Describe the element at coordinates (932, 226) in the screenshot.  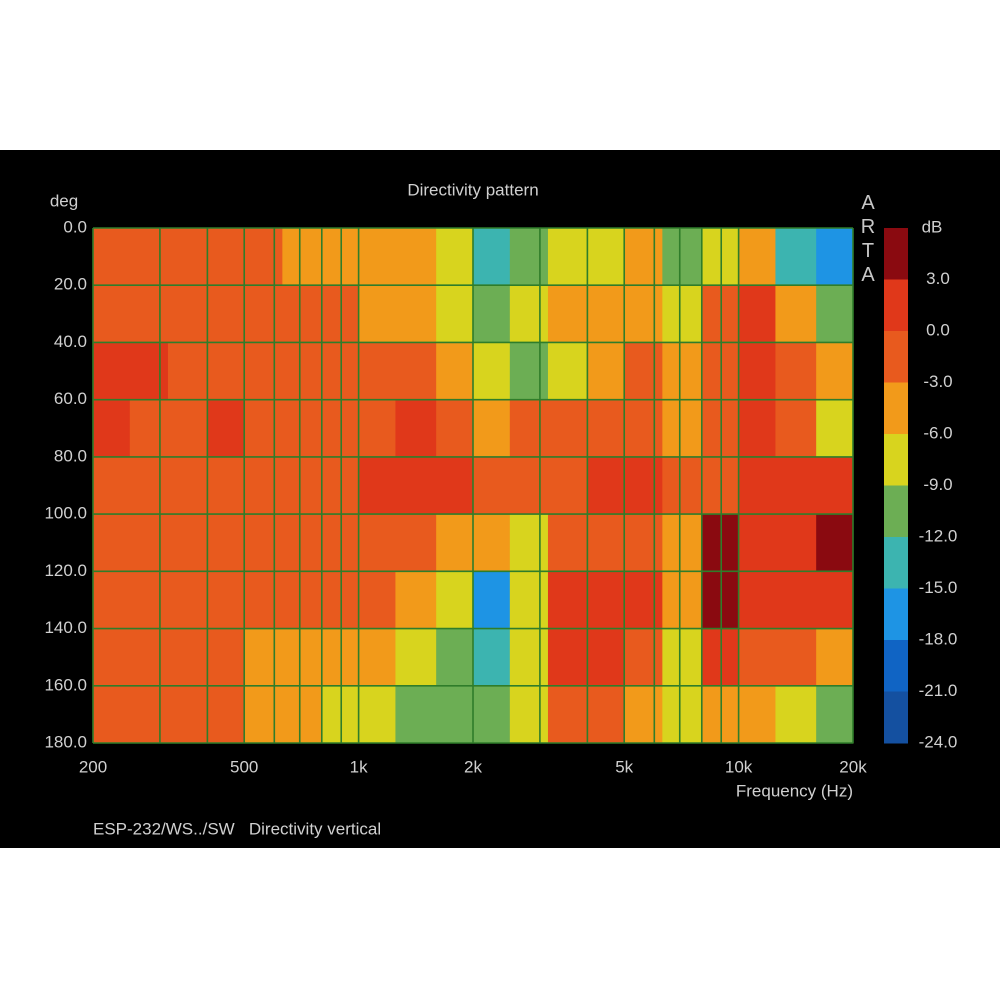
I see `colorbar-label: dB` at that location.